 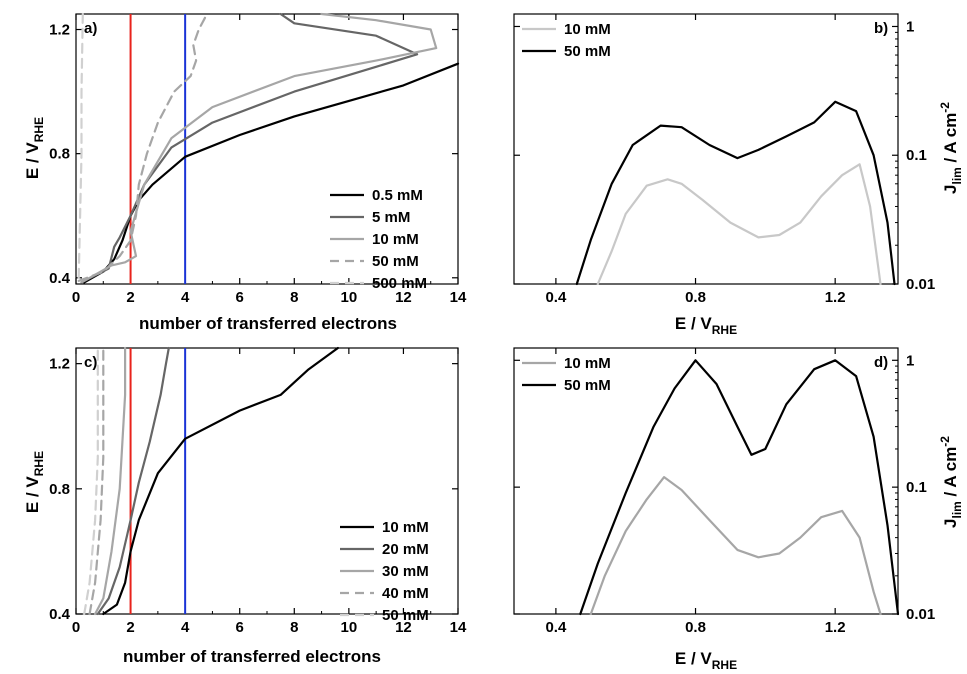 I want to click on series-line-40-mM, so click(x=96, y=481).